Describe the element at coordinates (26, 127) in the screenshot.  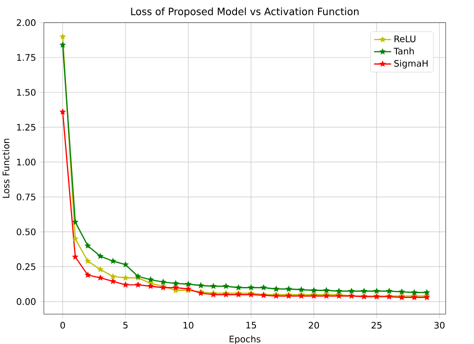
I see `y-tick-label: 1.25` at that location.